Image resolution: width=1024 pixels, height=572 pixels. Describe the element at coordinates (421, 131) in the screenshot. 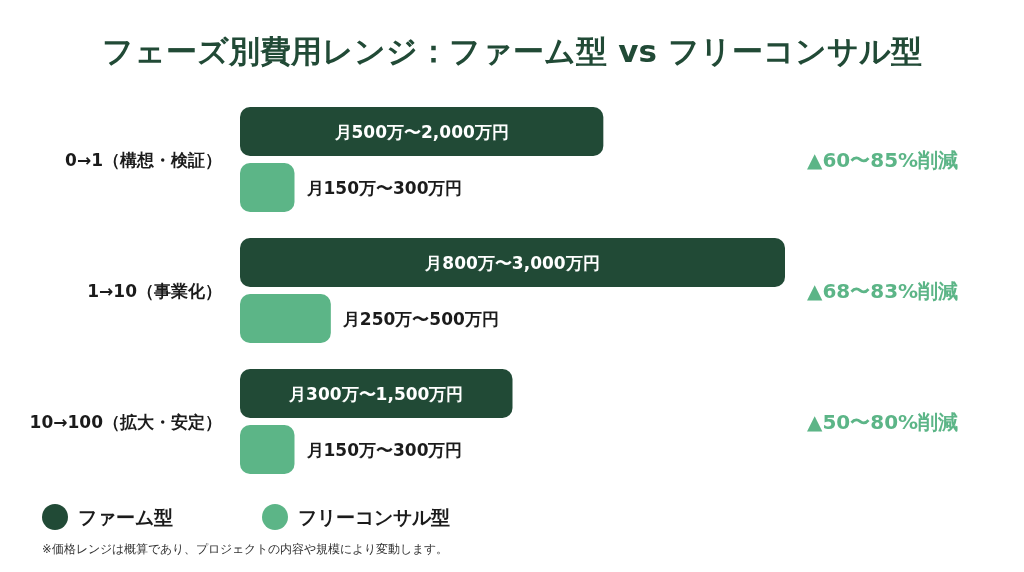

I see `value-label: 月500万〜2,000万円` at that location.